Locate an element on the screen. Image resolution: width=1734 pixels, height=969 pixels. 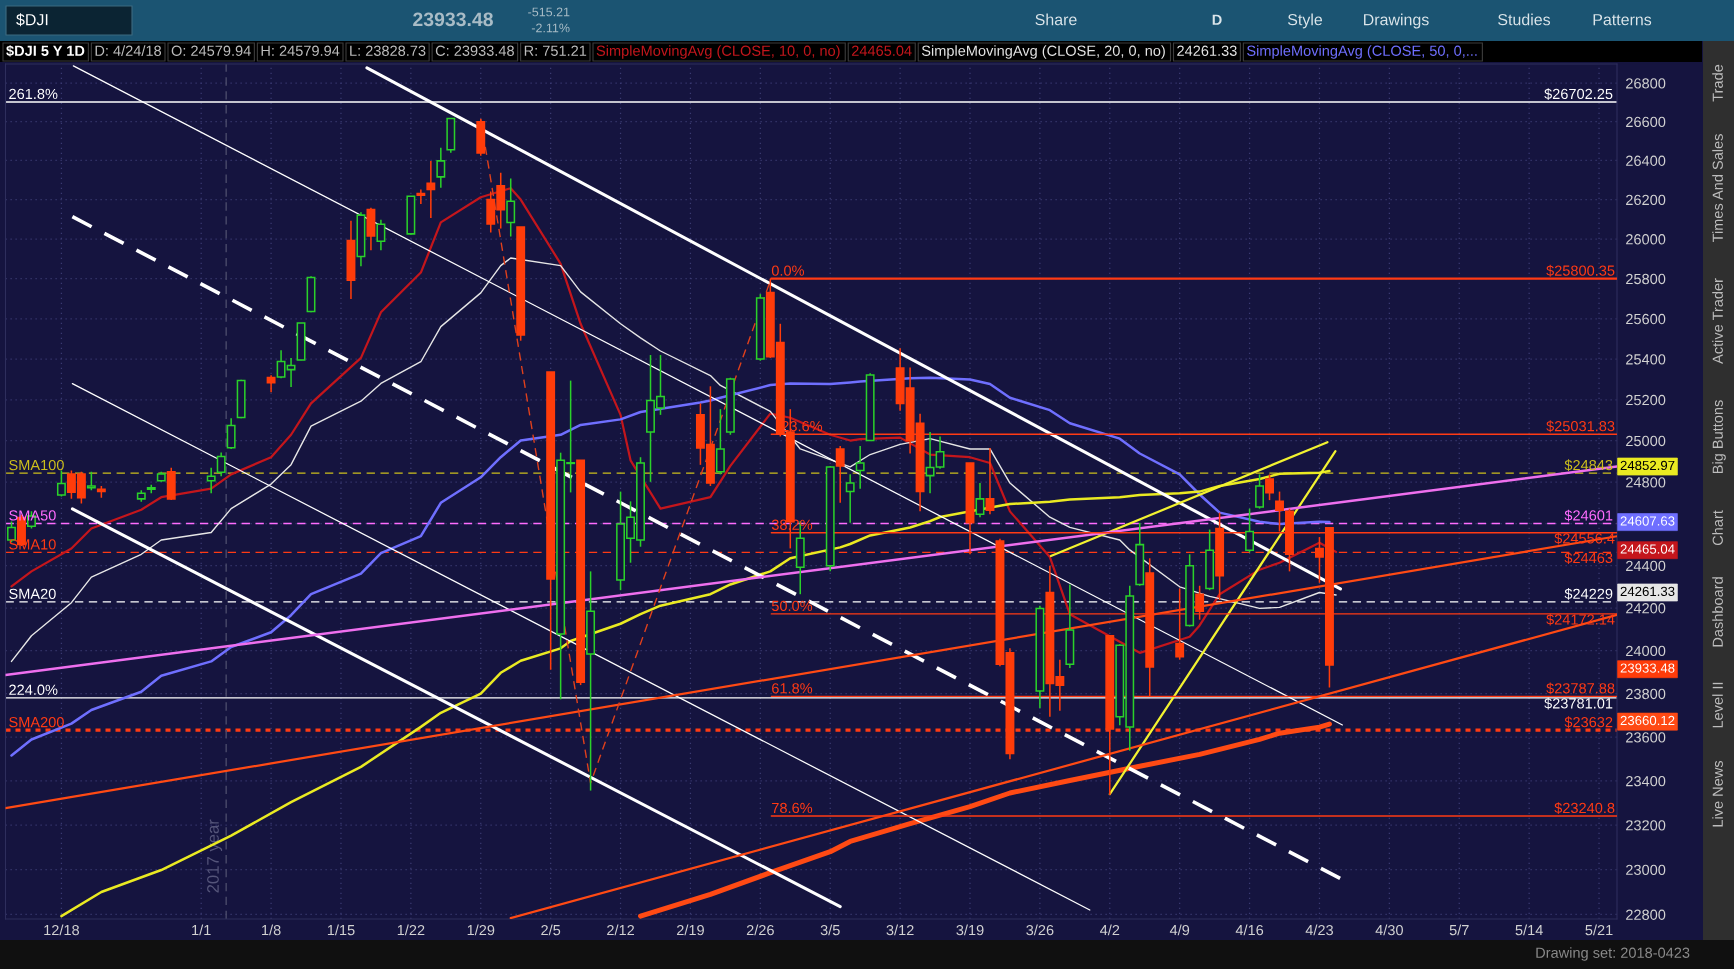
annotation: $25800.35 is located at coordinates (1580, 270).